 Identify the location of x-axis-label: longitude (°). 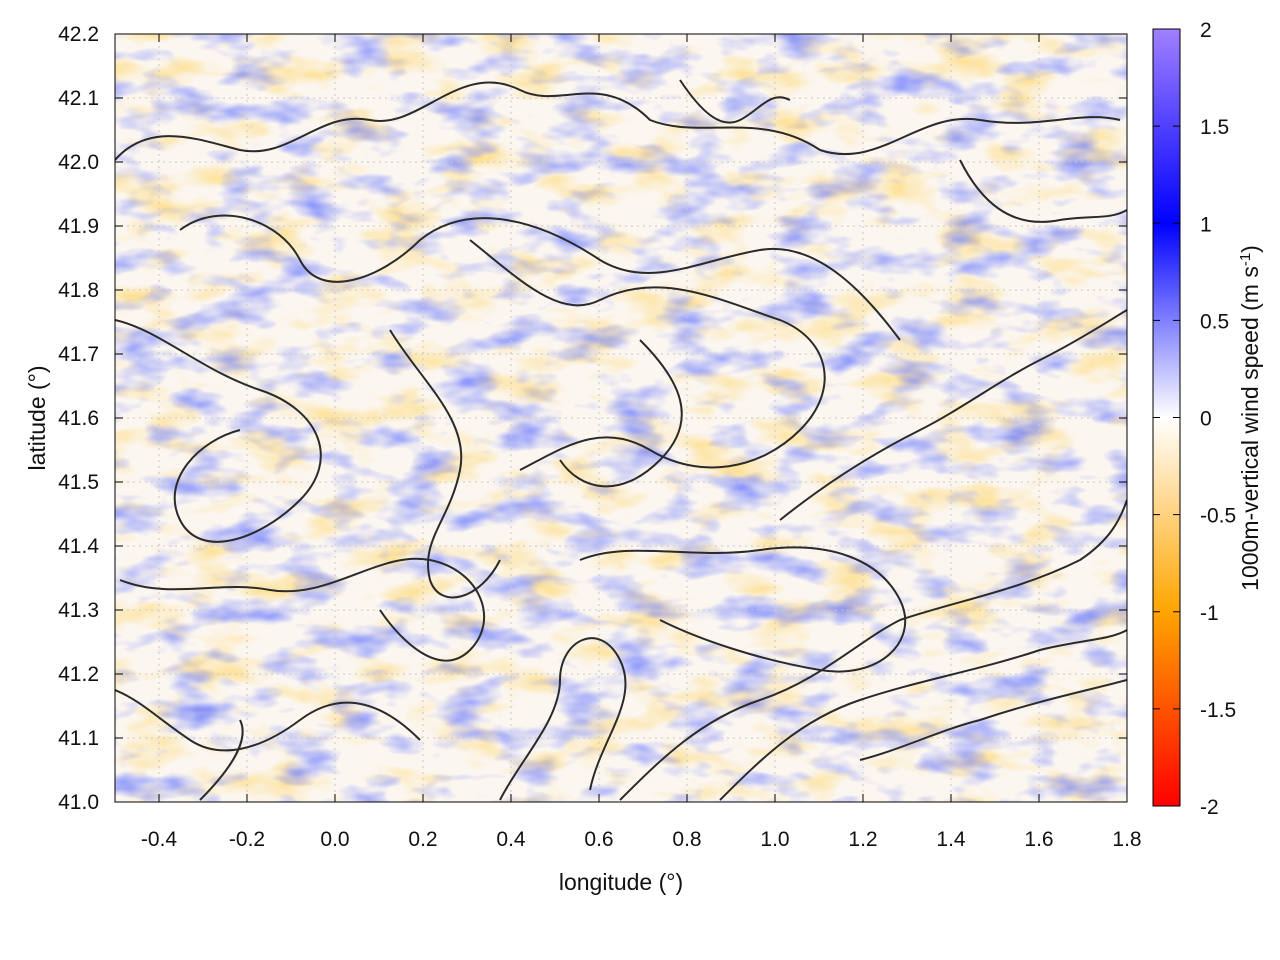
(621, 882).